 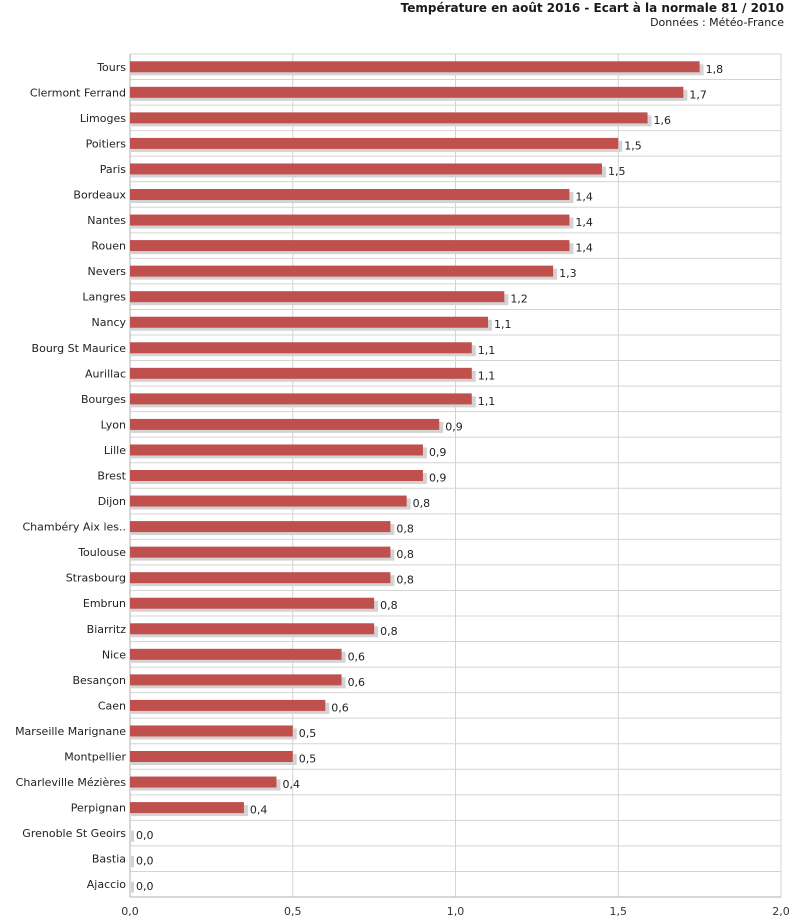 What do you see at coordinates (717, 22) in the screenshot?
I see `chart-subtitle: Données : Météo-France` at bounding box center [717, 22].